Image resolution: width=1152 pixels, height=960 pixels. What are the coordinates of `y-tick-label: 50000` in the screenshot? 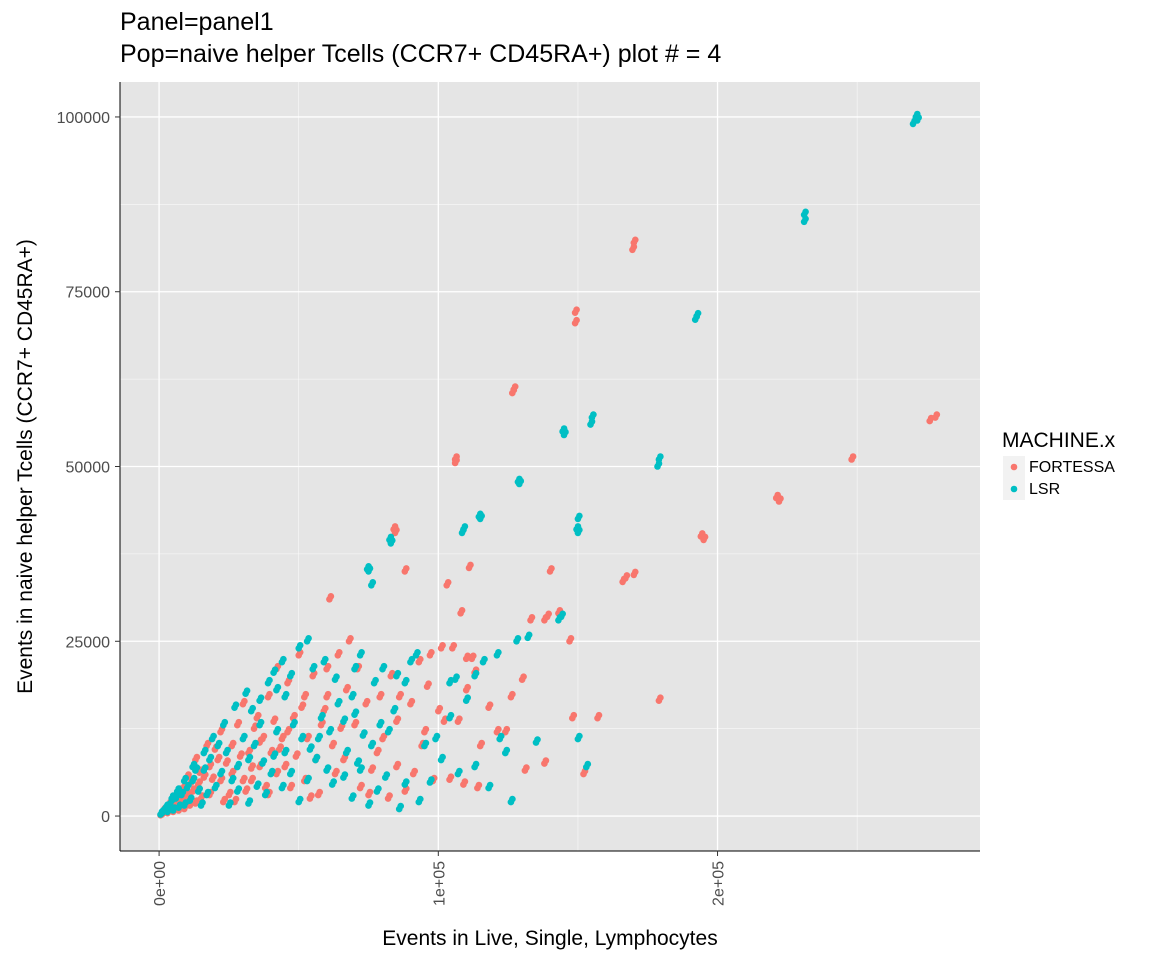 It's located at (88, 468).